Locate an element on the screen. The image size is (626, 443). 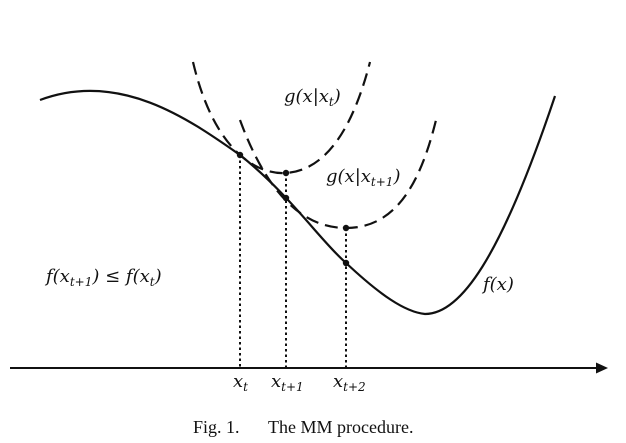
point-xt2-on-f is located at coordinates (346, 263).